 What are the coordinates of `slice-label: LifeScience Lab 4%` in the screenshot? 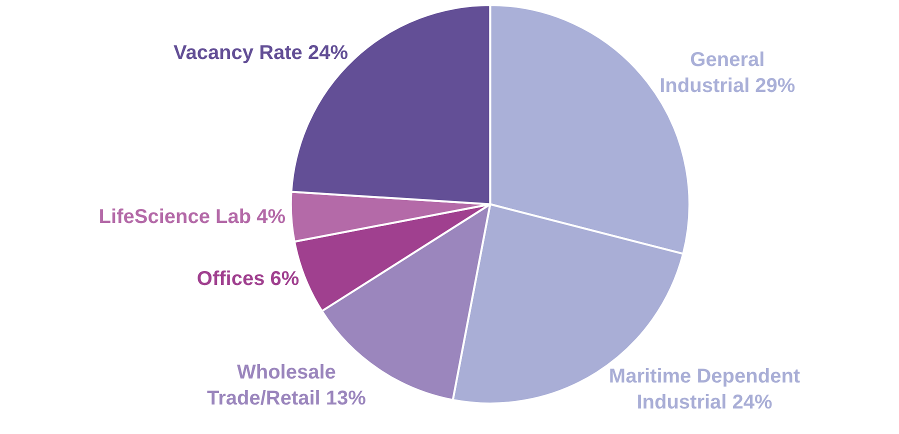 It's located at (192, 217).